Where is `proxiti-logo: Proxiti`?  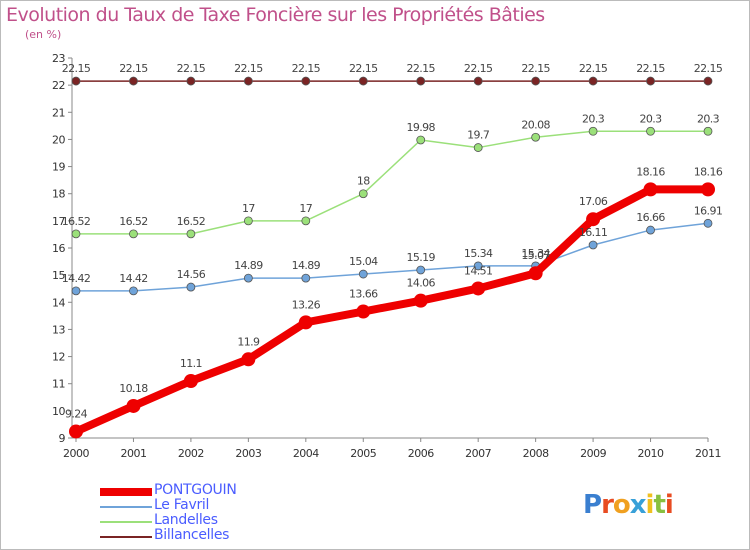 proxiti-logo: Proxiti is located at coordinates (628, 505).